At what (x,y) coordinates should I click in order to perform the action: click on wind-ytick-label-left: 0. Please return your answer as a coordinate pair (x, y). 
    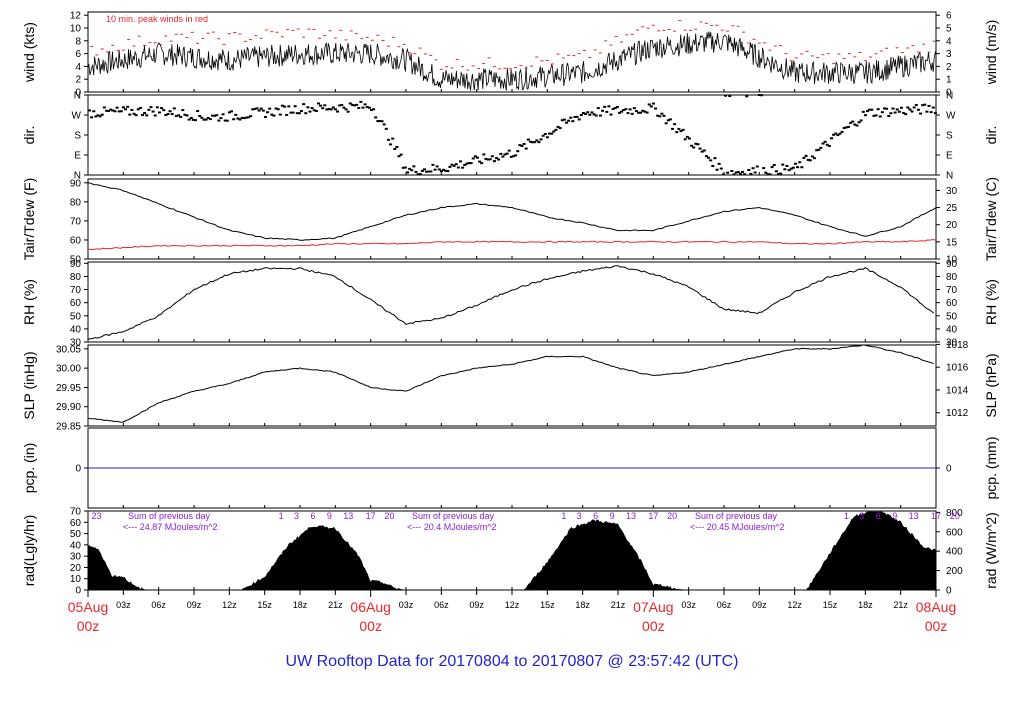
    Looking at the image, I should click on (78, 93).